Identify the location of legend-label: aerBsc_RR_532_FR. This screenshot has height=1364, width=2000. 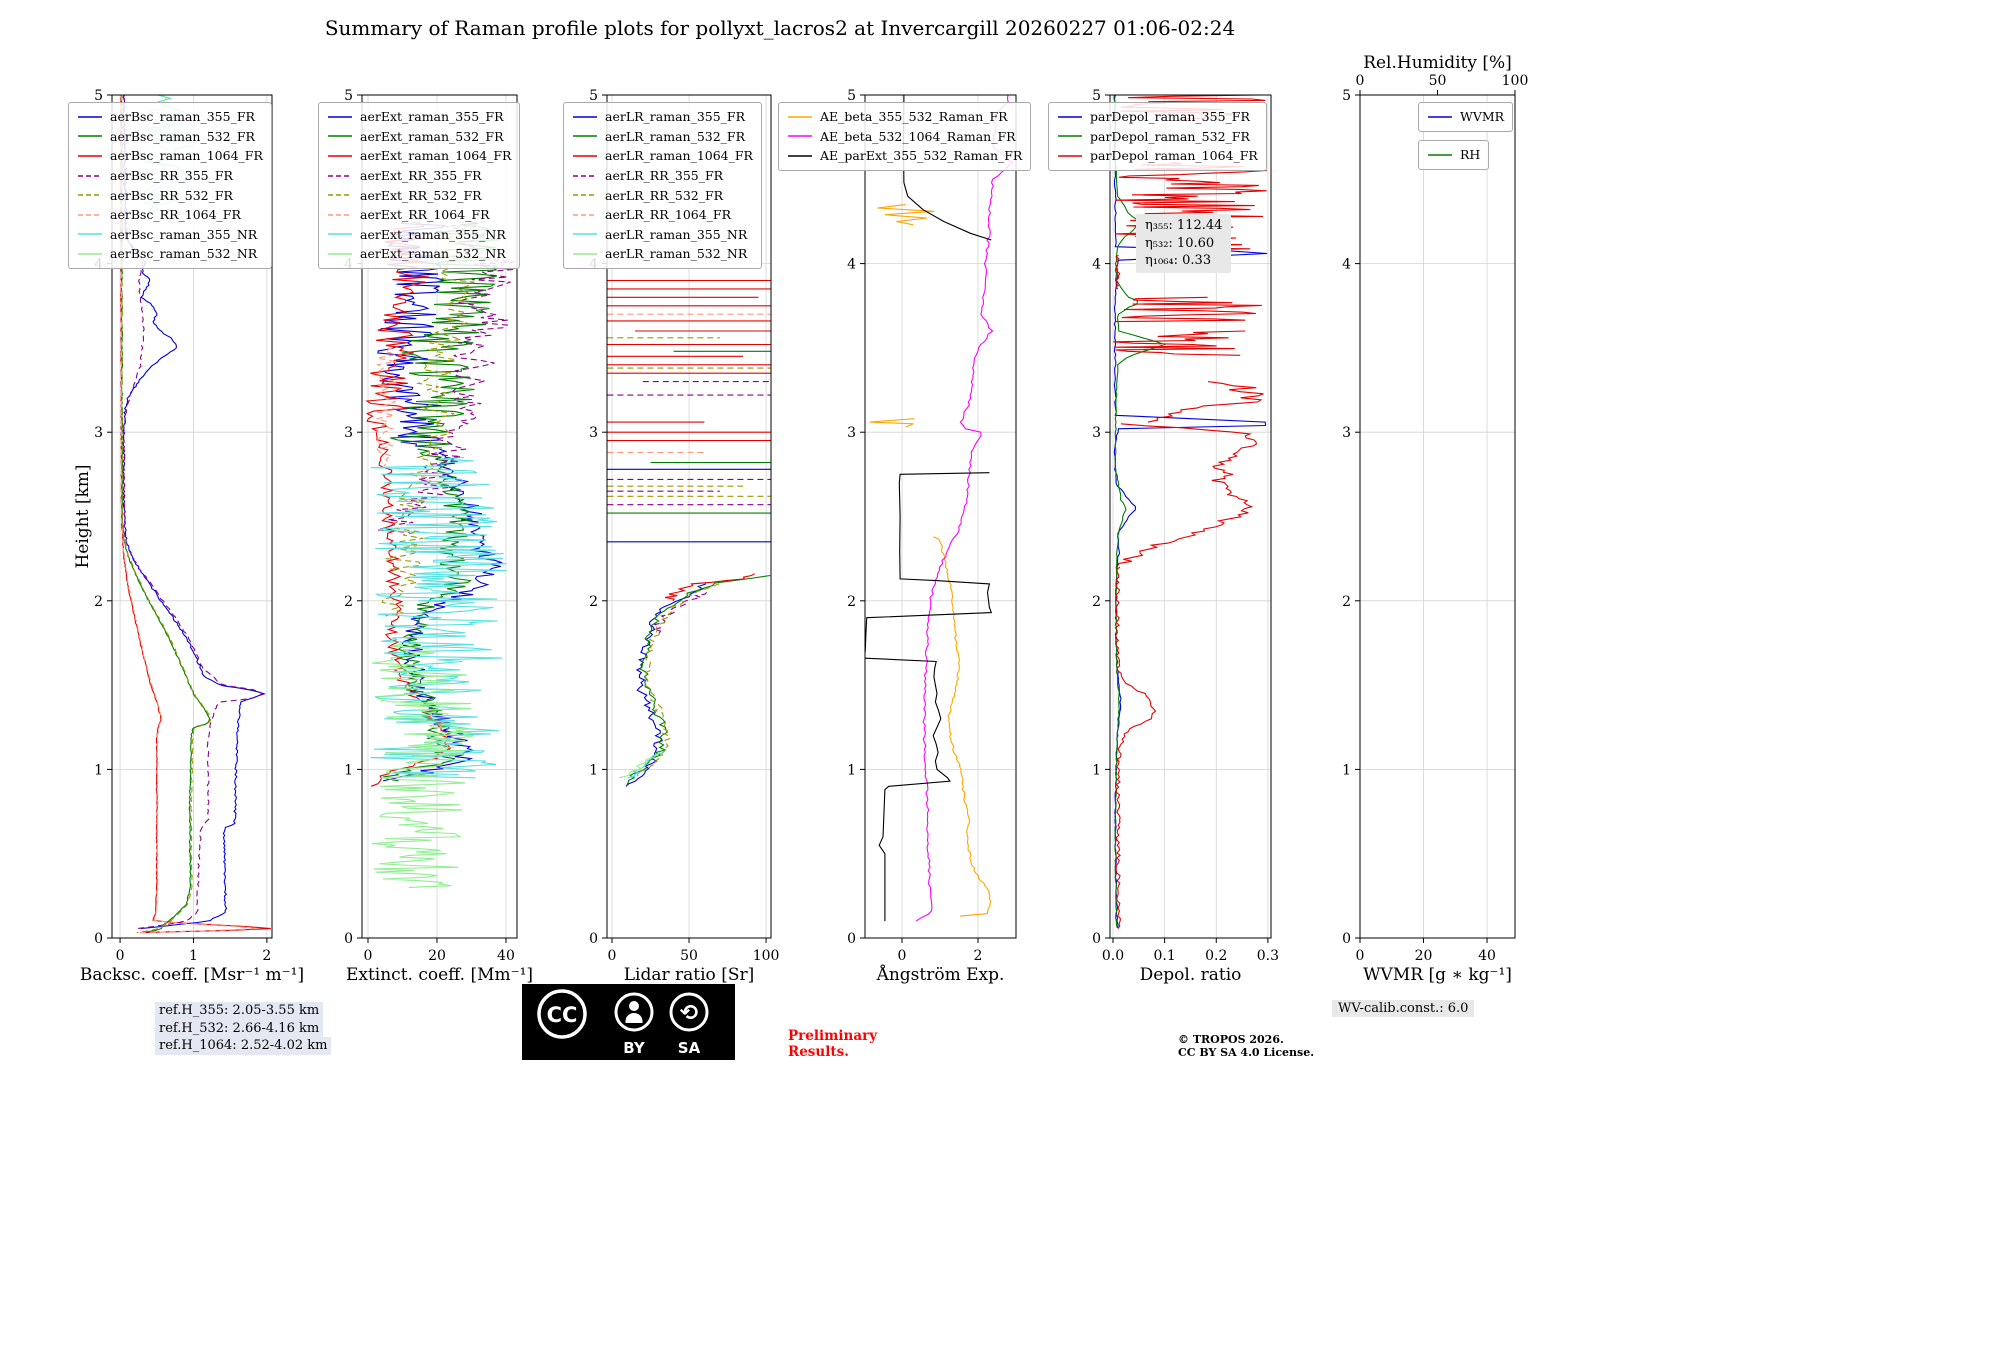
(171, 195).